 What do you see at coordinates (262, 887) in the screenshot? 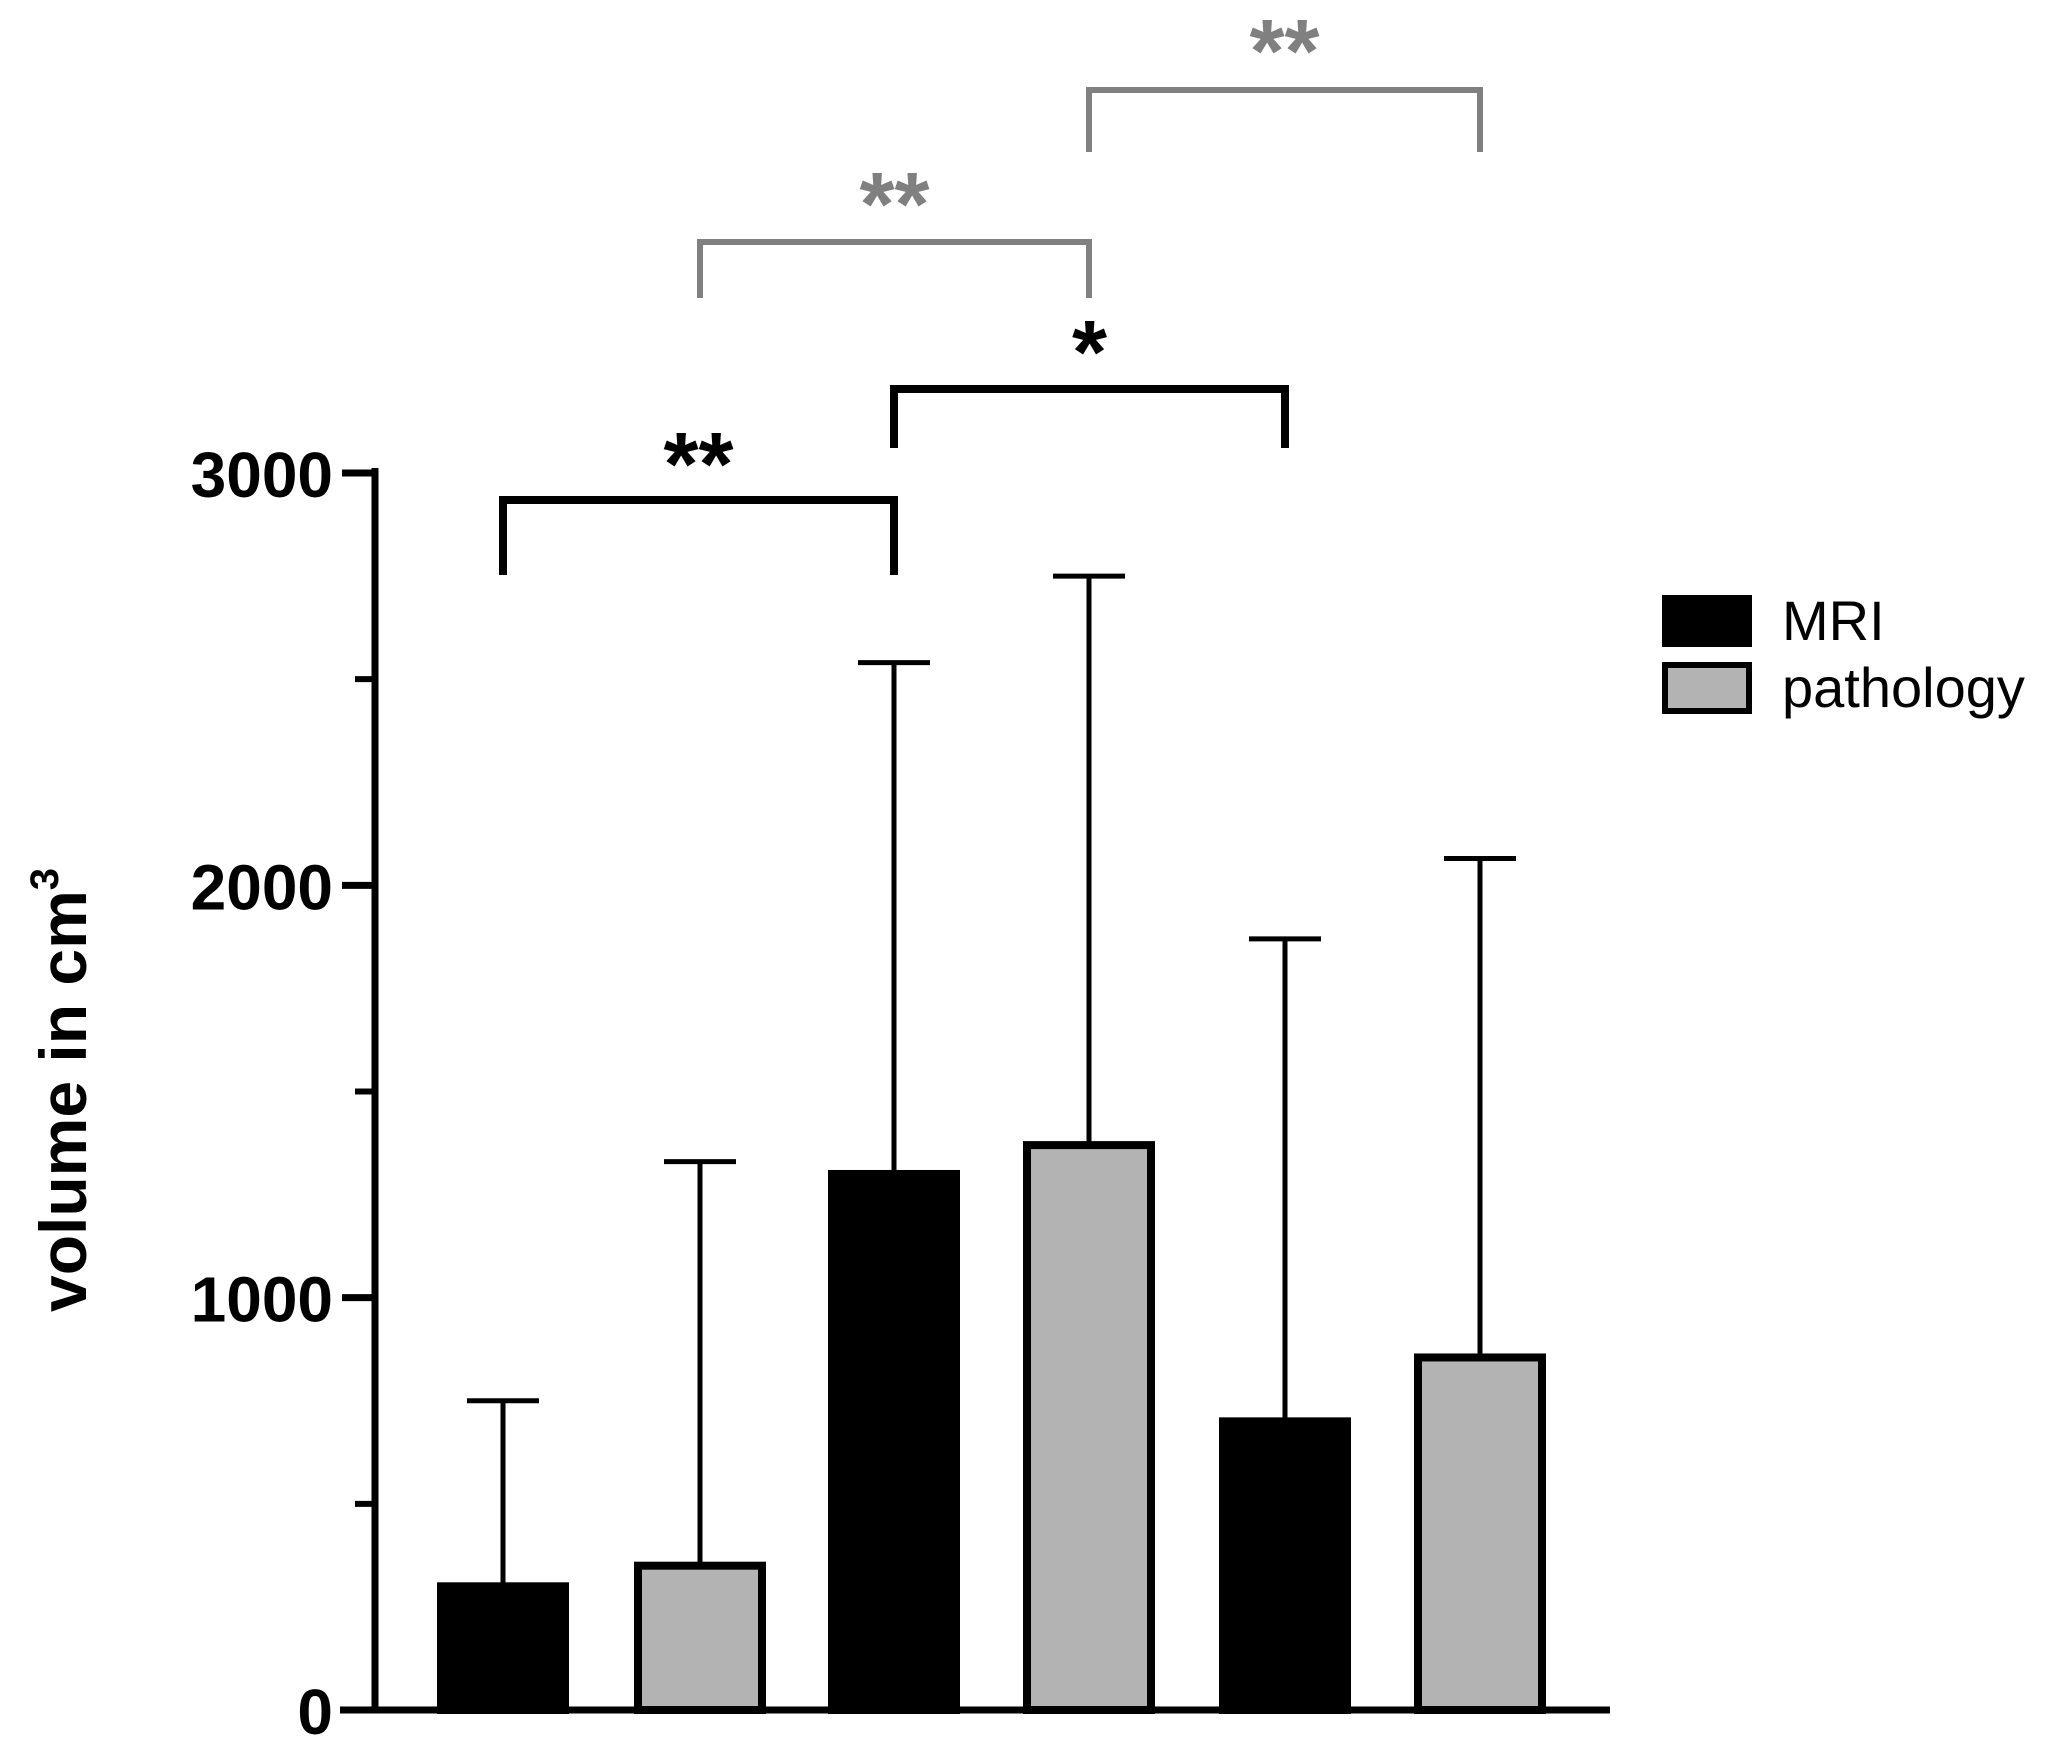
I see `y-tick-label-2000: 2000` at bounding box center [262, 887].